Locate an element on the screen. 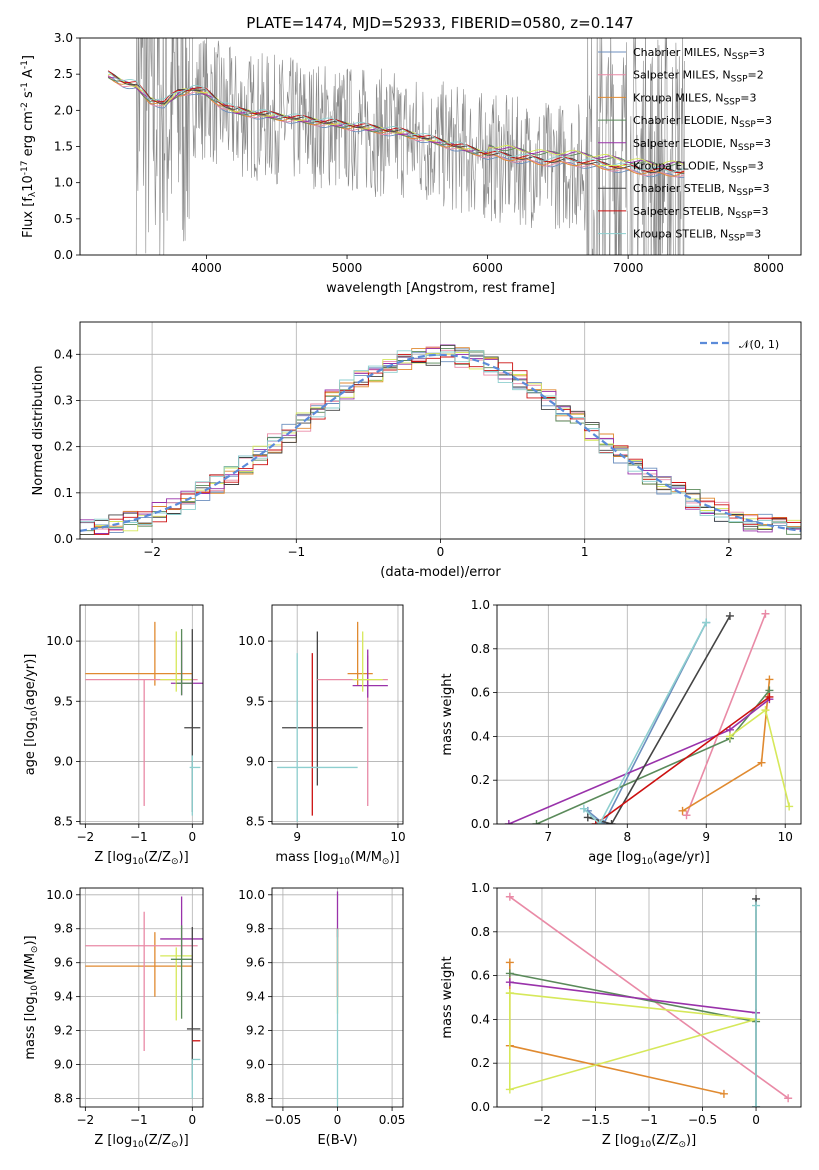  x-tick-label: 5000 is located at coordinates (347, 268).